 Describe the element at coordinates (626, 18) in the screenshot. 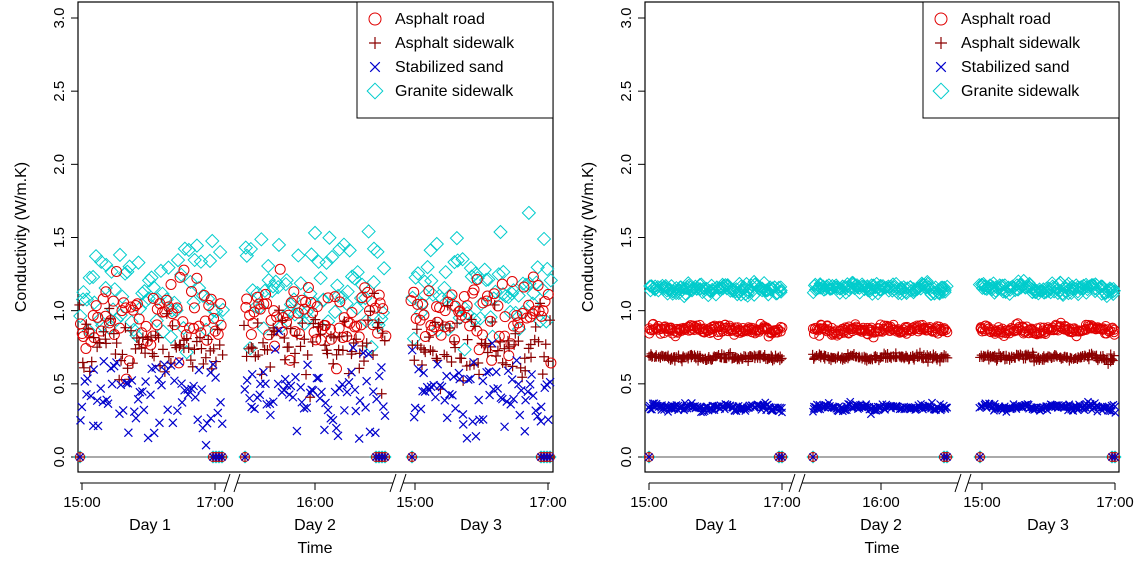

I see `y-tick-label: 3.0` at that location.